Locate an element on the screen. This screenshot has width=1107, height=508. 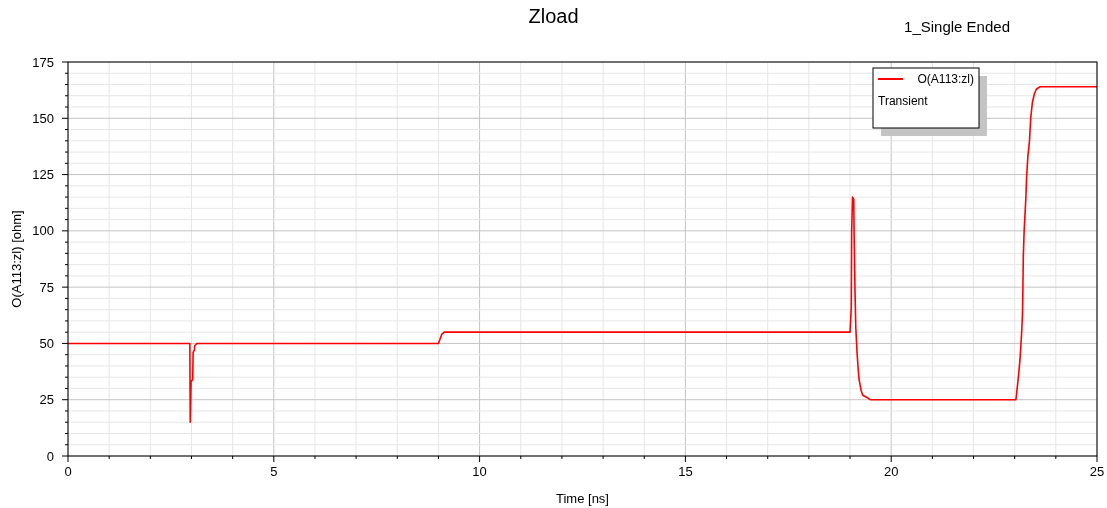
x-tick-label: 20 is located at coordinates (891, 471).